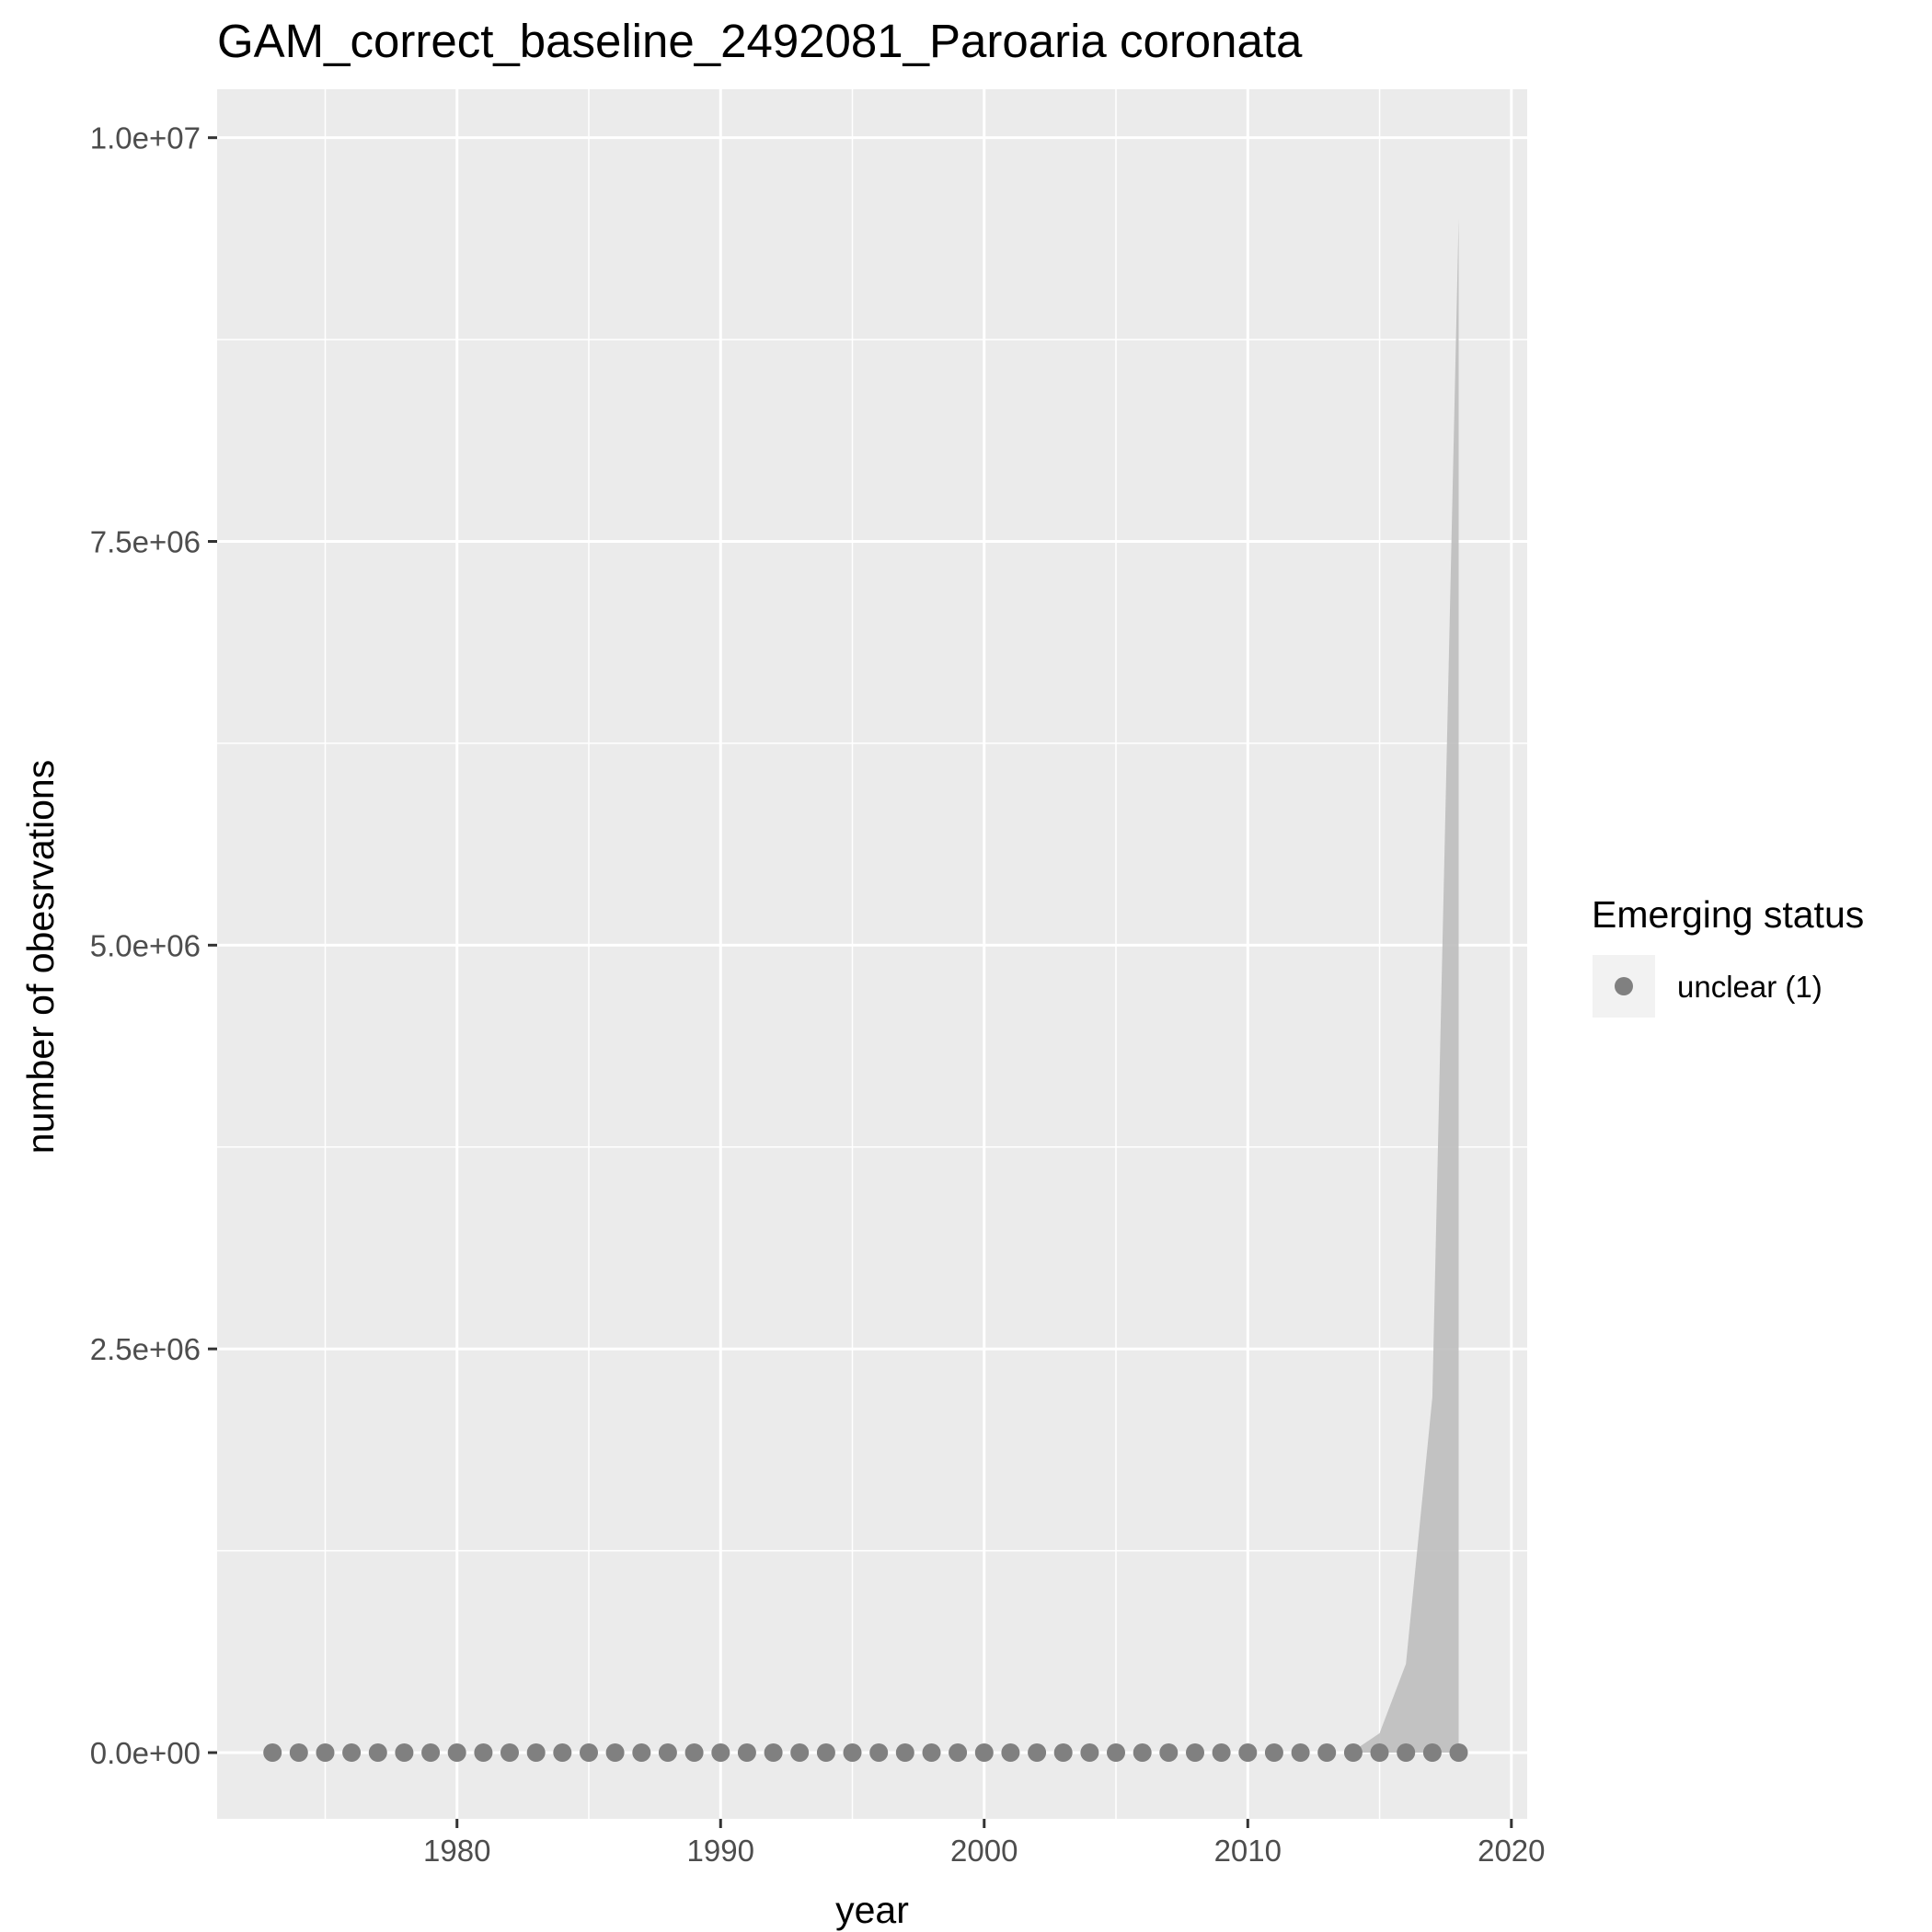 The height and width of the screenshot is (1932, 1932). What do you see at coordinates (145, 1349) in the screenshot?
I see `y-tick-label: 2.5e+06` at bounding box center [145, 1349].